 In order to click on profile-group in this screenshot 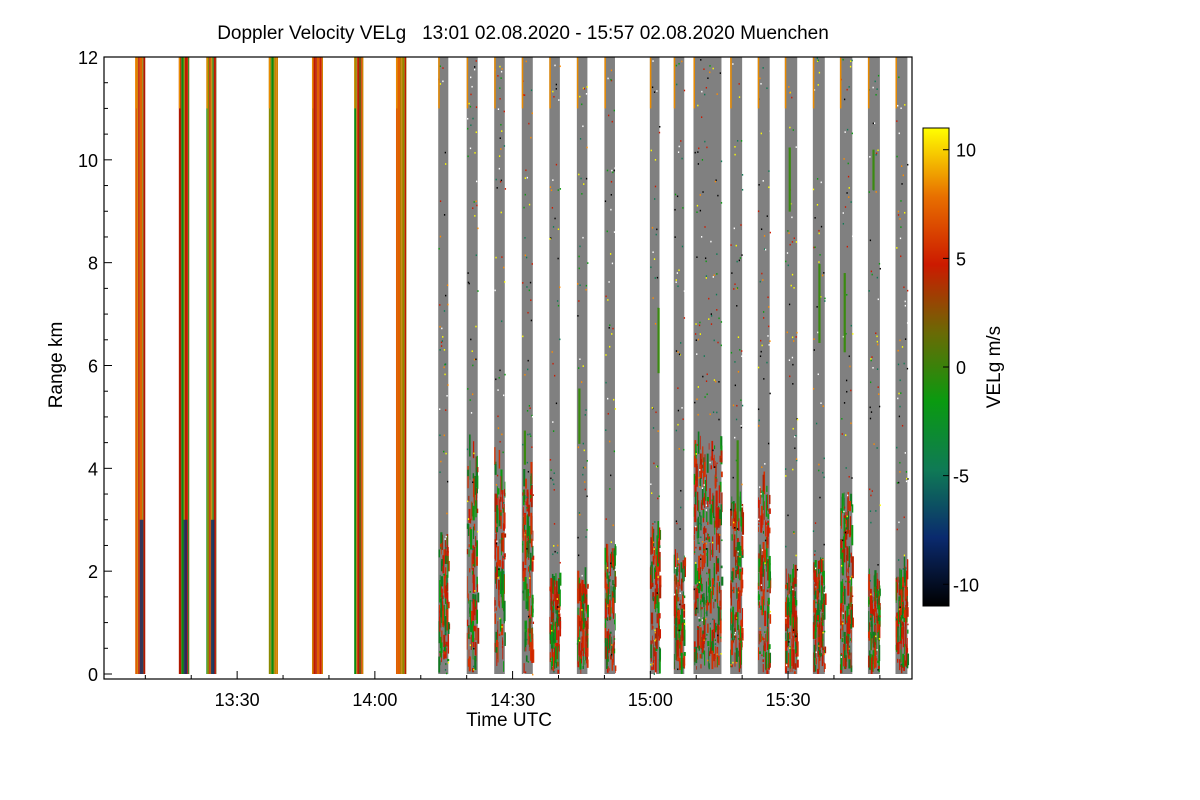, I will do `click(273, 365)`.